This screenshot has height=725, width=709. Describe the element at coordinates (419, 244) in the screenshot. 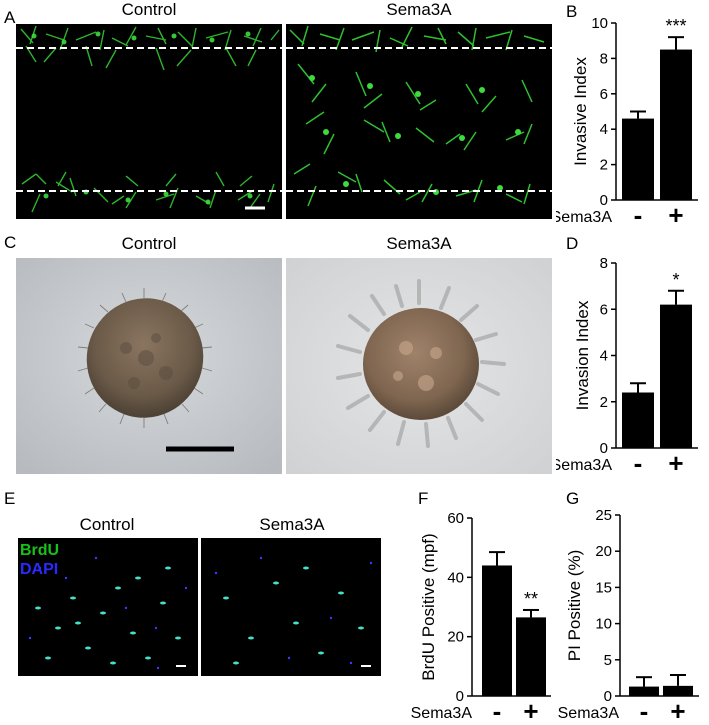

I see `panel-c-sema3a-title: Sema3A` at that location.